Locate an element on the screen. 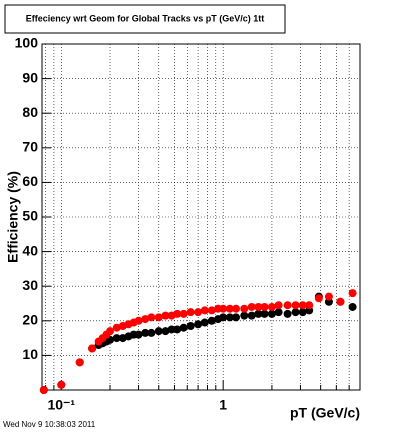  y-tick-label: 60 is located at coordinates (30, 181).